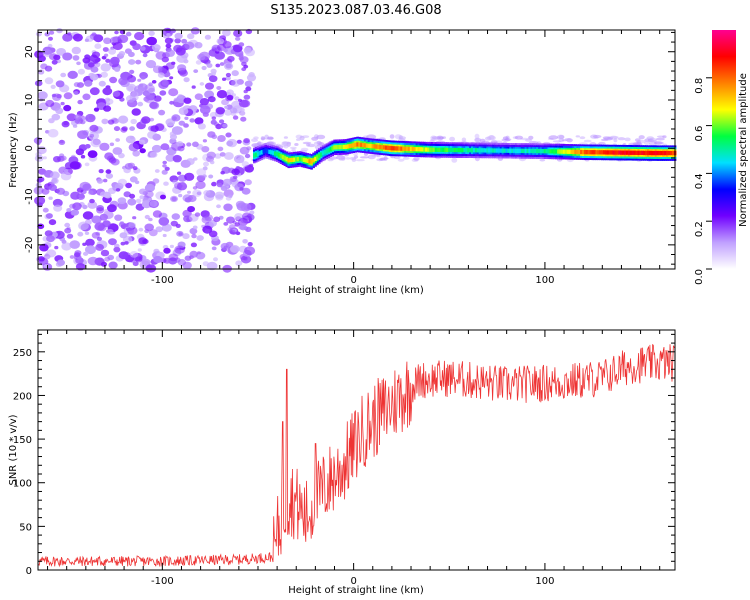  Describe the element at coordinates (13, 449) in the screenshot. I see `snr-y-label: SNR (10 * v/v)` at that location.